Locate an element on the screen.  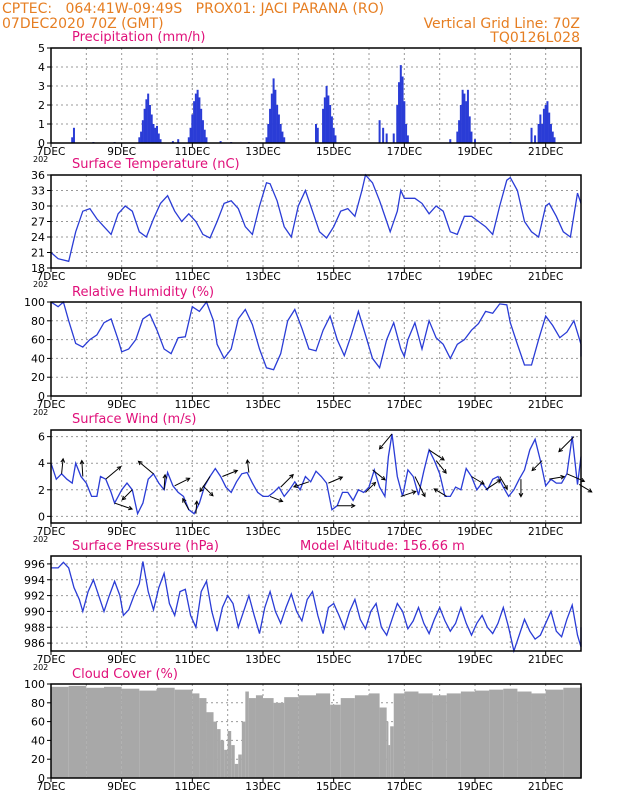
x-tick-label: 15DEC is located at coordinates (333, 787).